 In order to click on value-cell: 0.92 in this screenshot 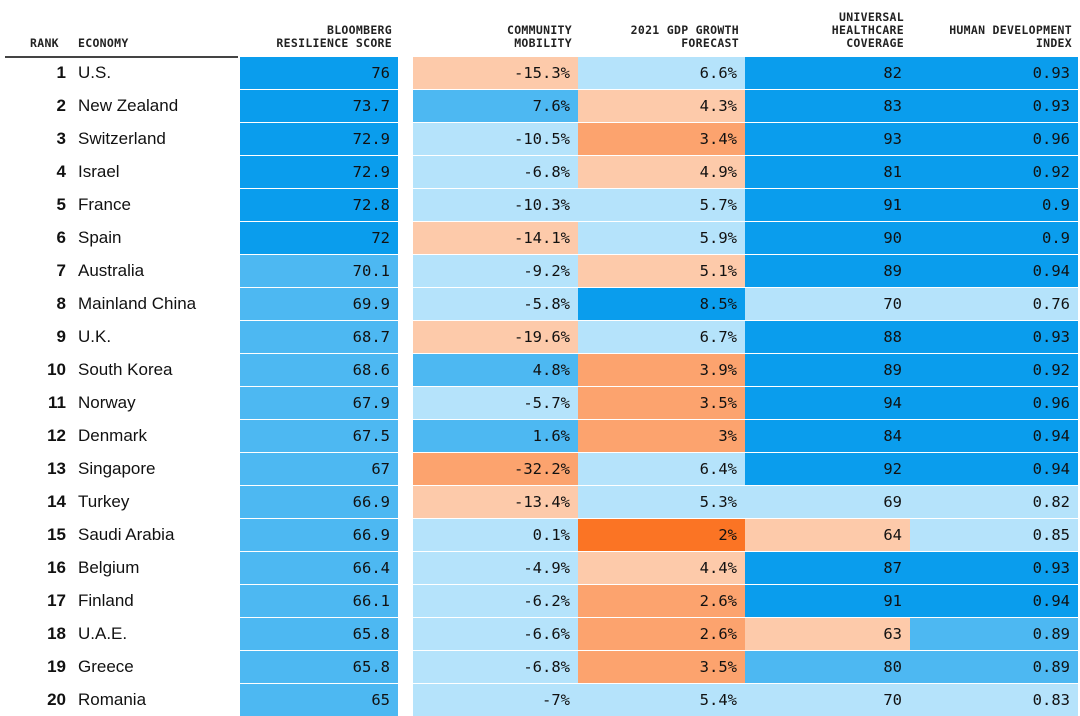, I will do `click(994, 172)`.